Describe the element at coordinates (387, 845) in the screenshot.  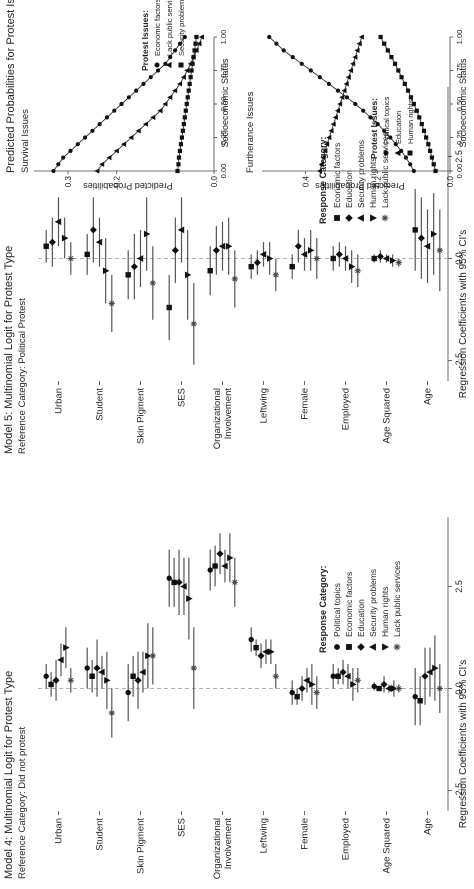
I see `category-label-line: Age Squared` at that location.